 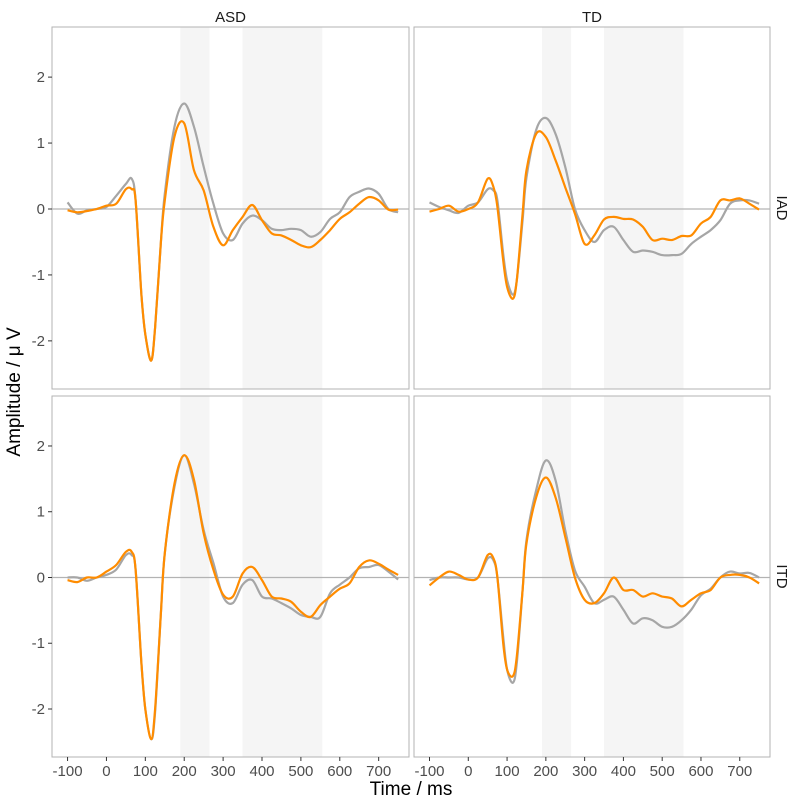 I want to click on strip-label-itd: ITD, so click(x=781, y=576).